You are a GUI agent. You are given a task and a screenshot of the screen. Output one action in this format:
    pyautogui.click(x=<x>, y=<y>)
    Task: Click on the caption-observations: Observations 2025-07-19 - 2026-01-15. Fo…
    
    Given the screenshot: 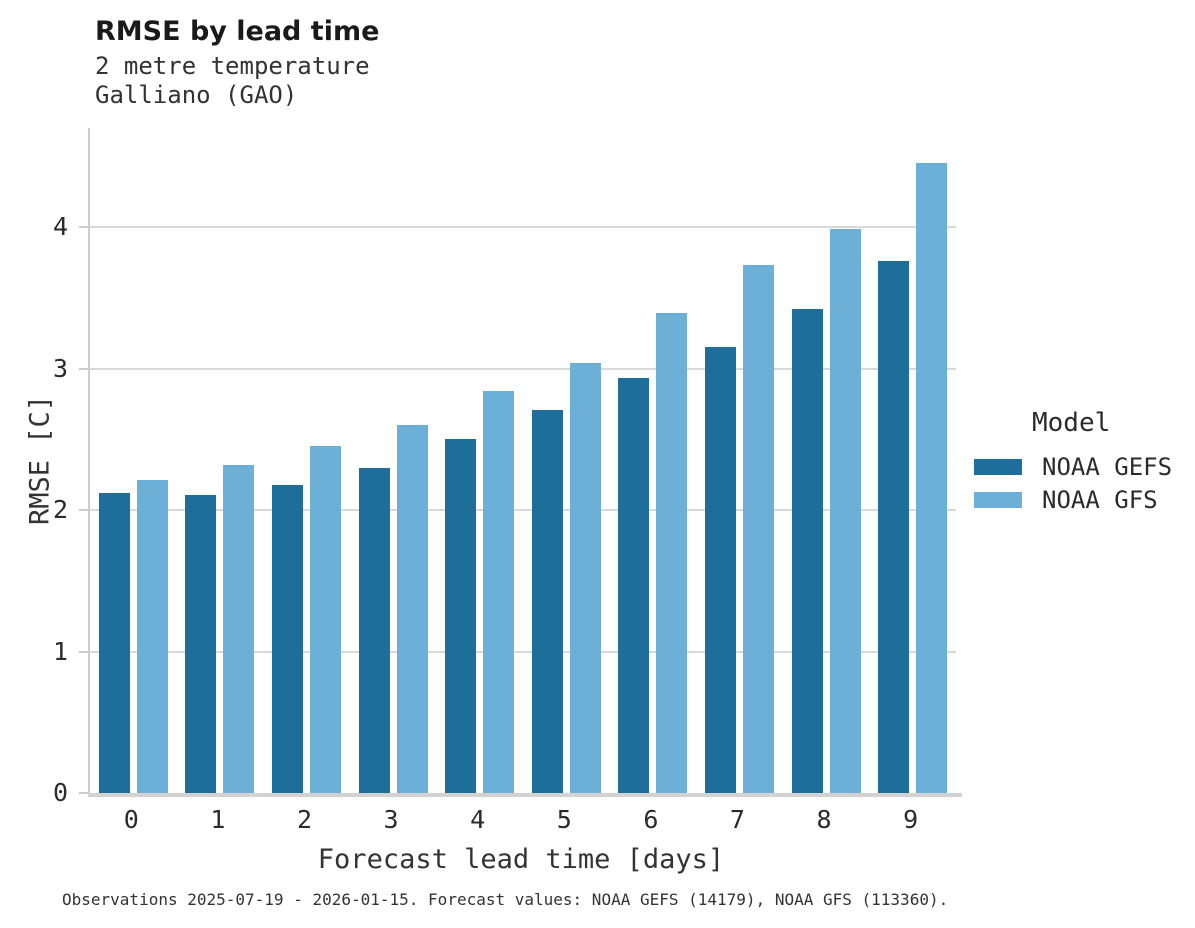 What is the action you would take?
    pyautogui.click(x=505, y=899)
    